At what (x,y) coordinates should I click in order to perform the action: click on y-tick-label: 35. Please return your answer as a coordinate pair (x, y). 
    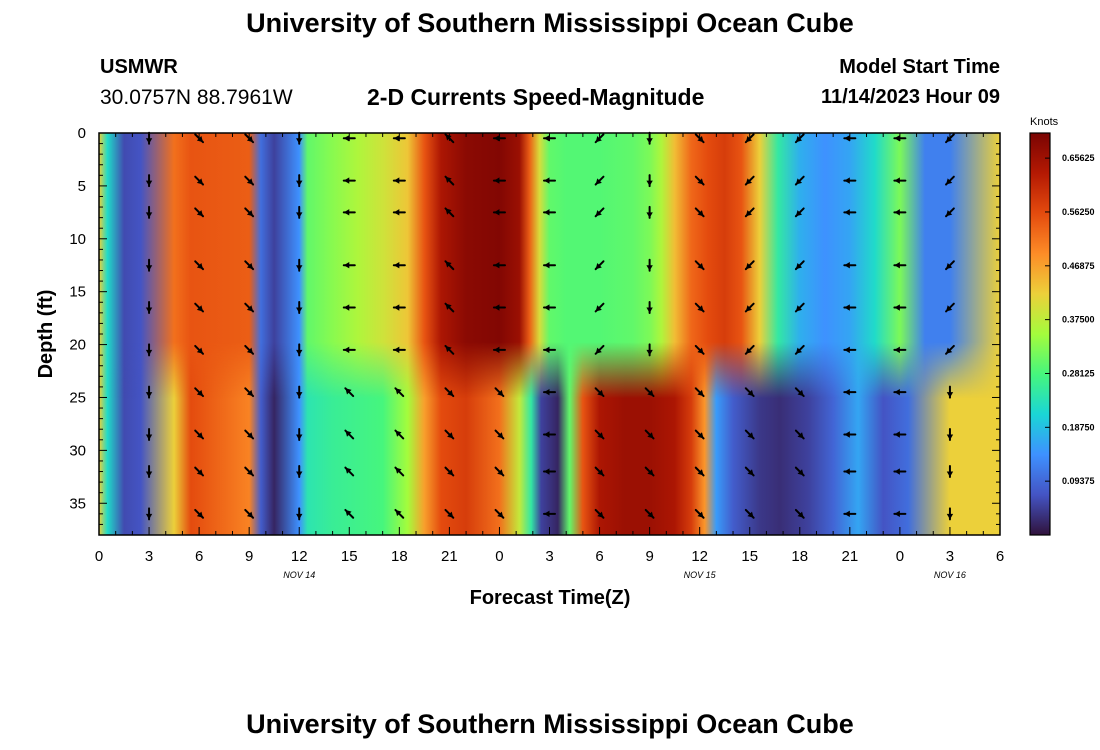
    Looking at the image, I should click on (77, 503).